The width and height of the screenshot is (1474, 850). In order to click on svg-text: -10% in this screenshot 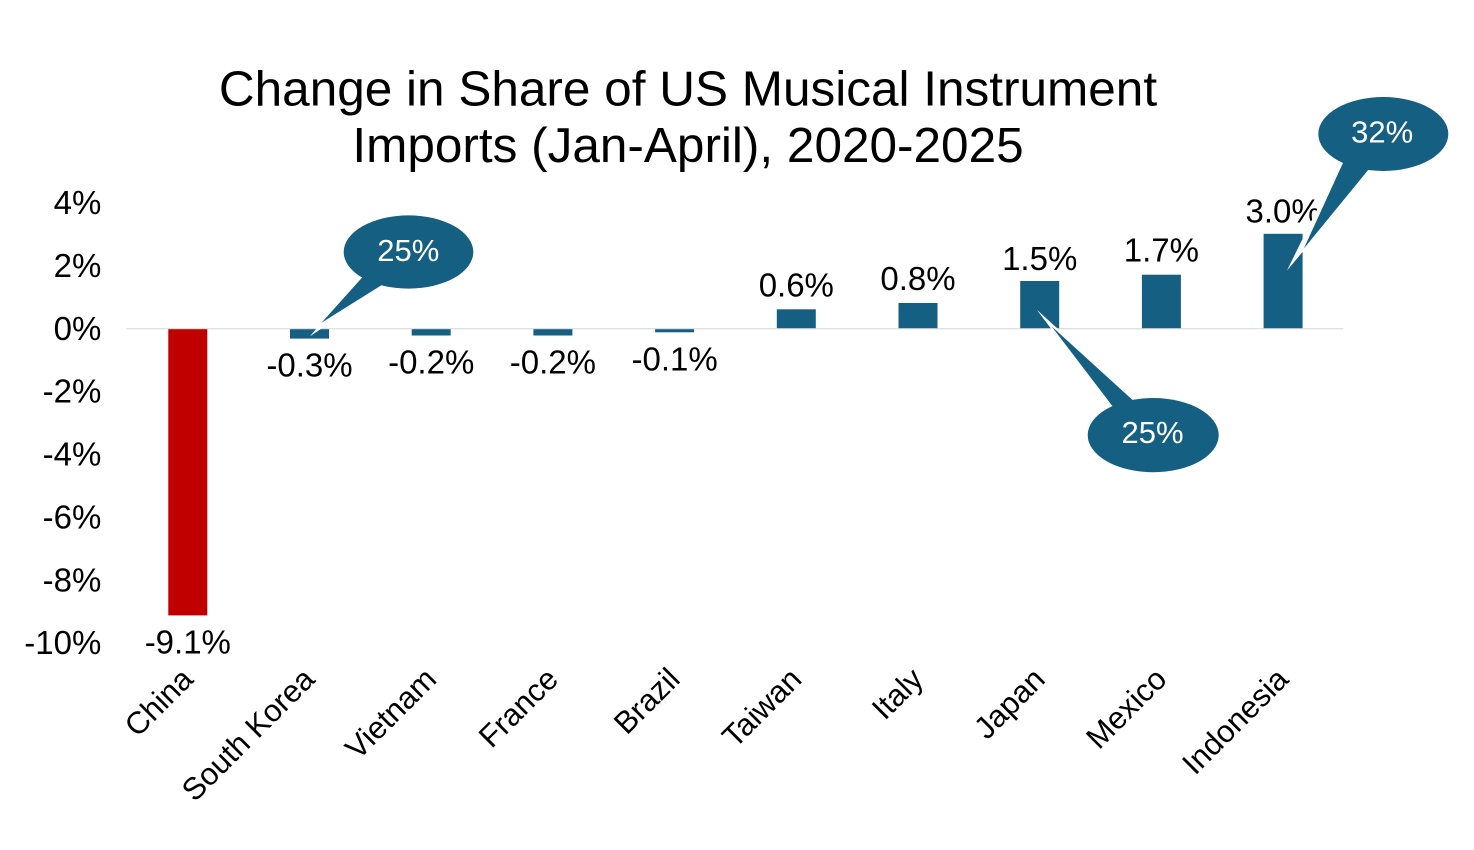, I will do `click(62, 642)`.